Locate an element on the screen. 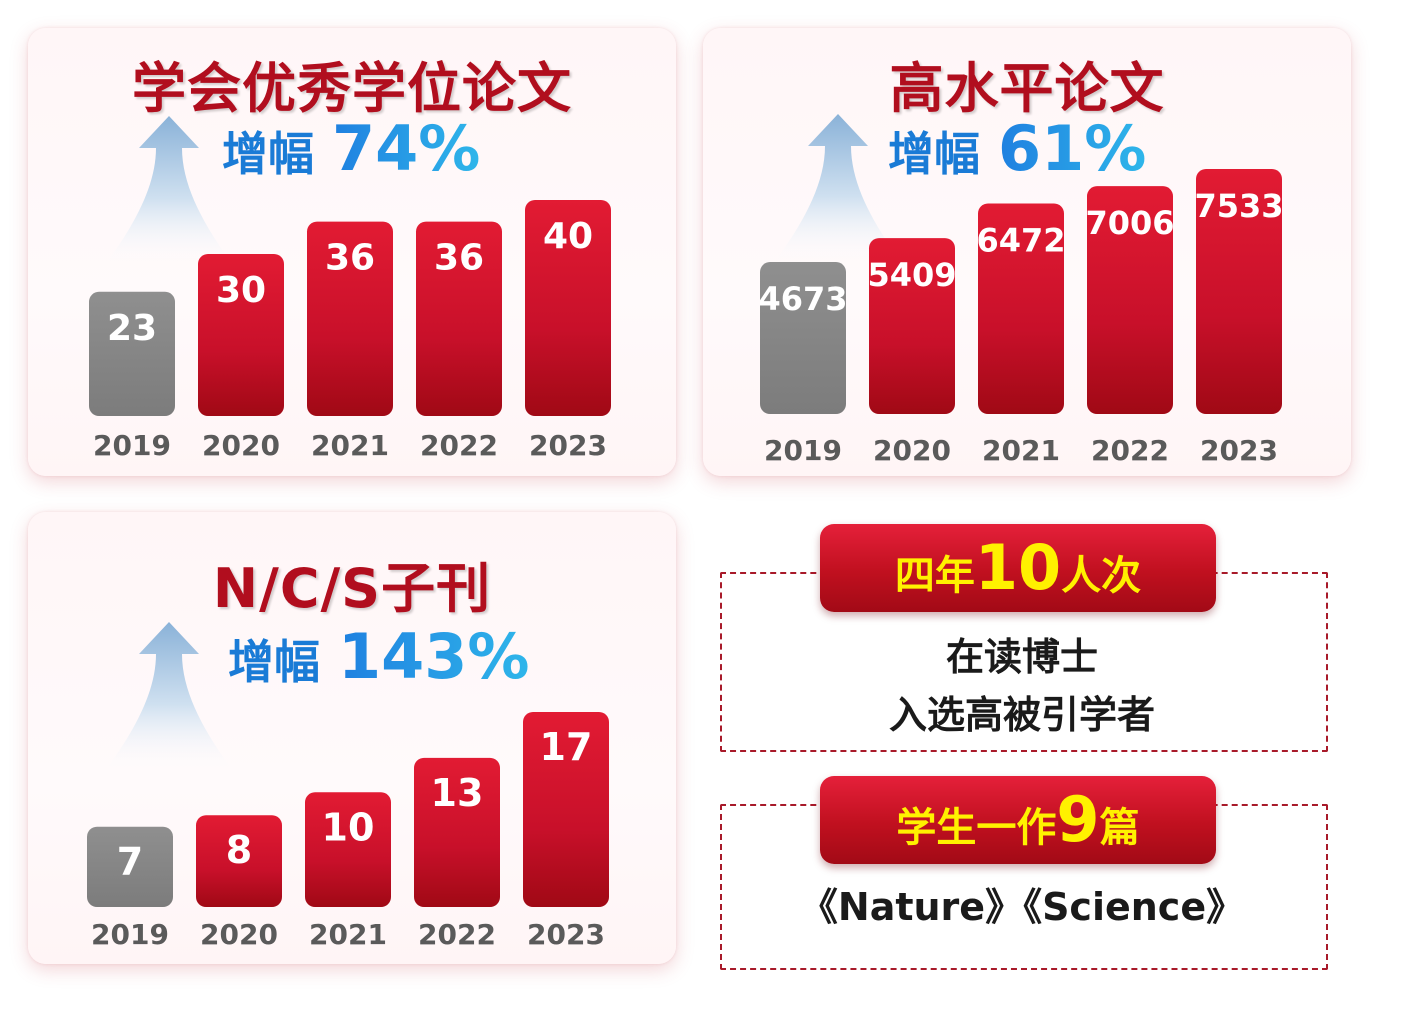 The width and height of the screenshot is (1401, 1017). callout-line-2: 入选高被引学者 is located at coordinates (1021, 715).